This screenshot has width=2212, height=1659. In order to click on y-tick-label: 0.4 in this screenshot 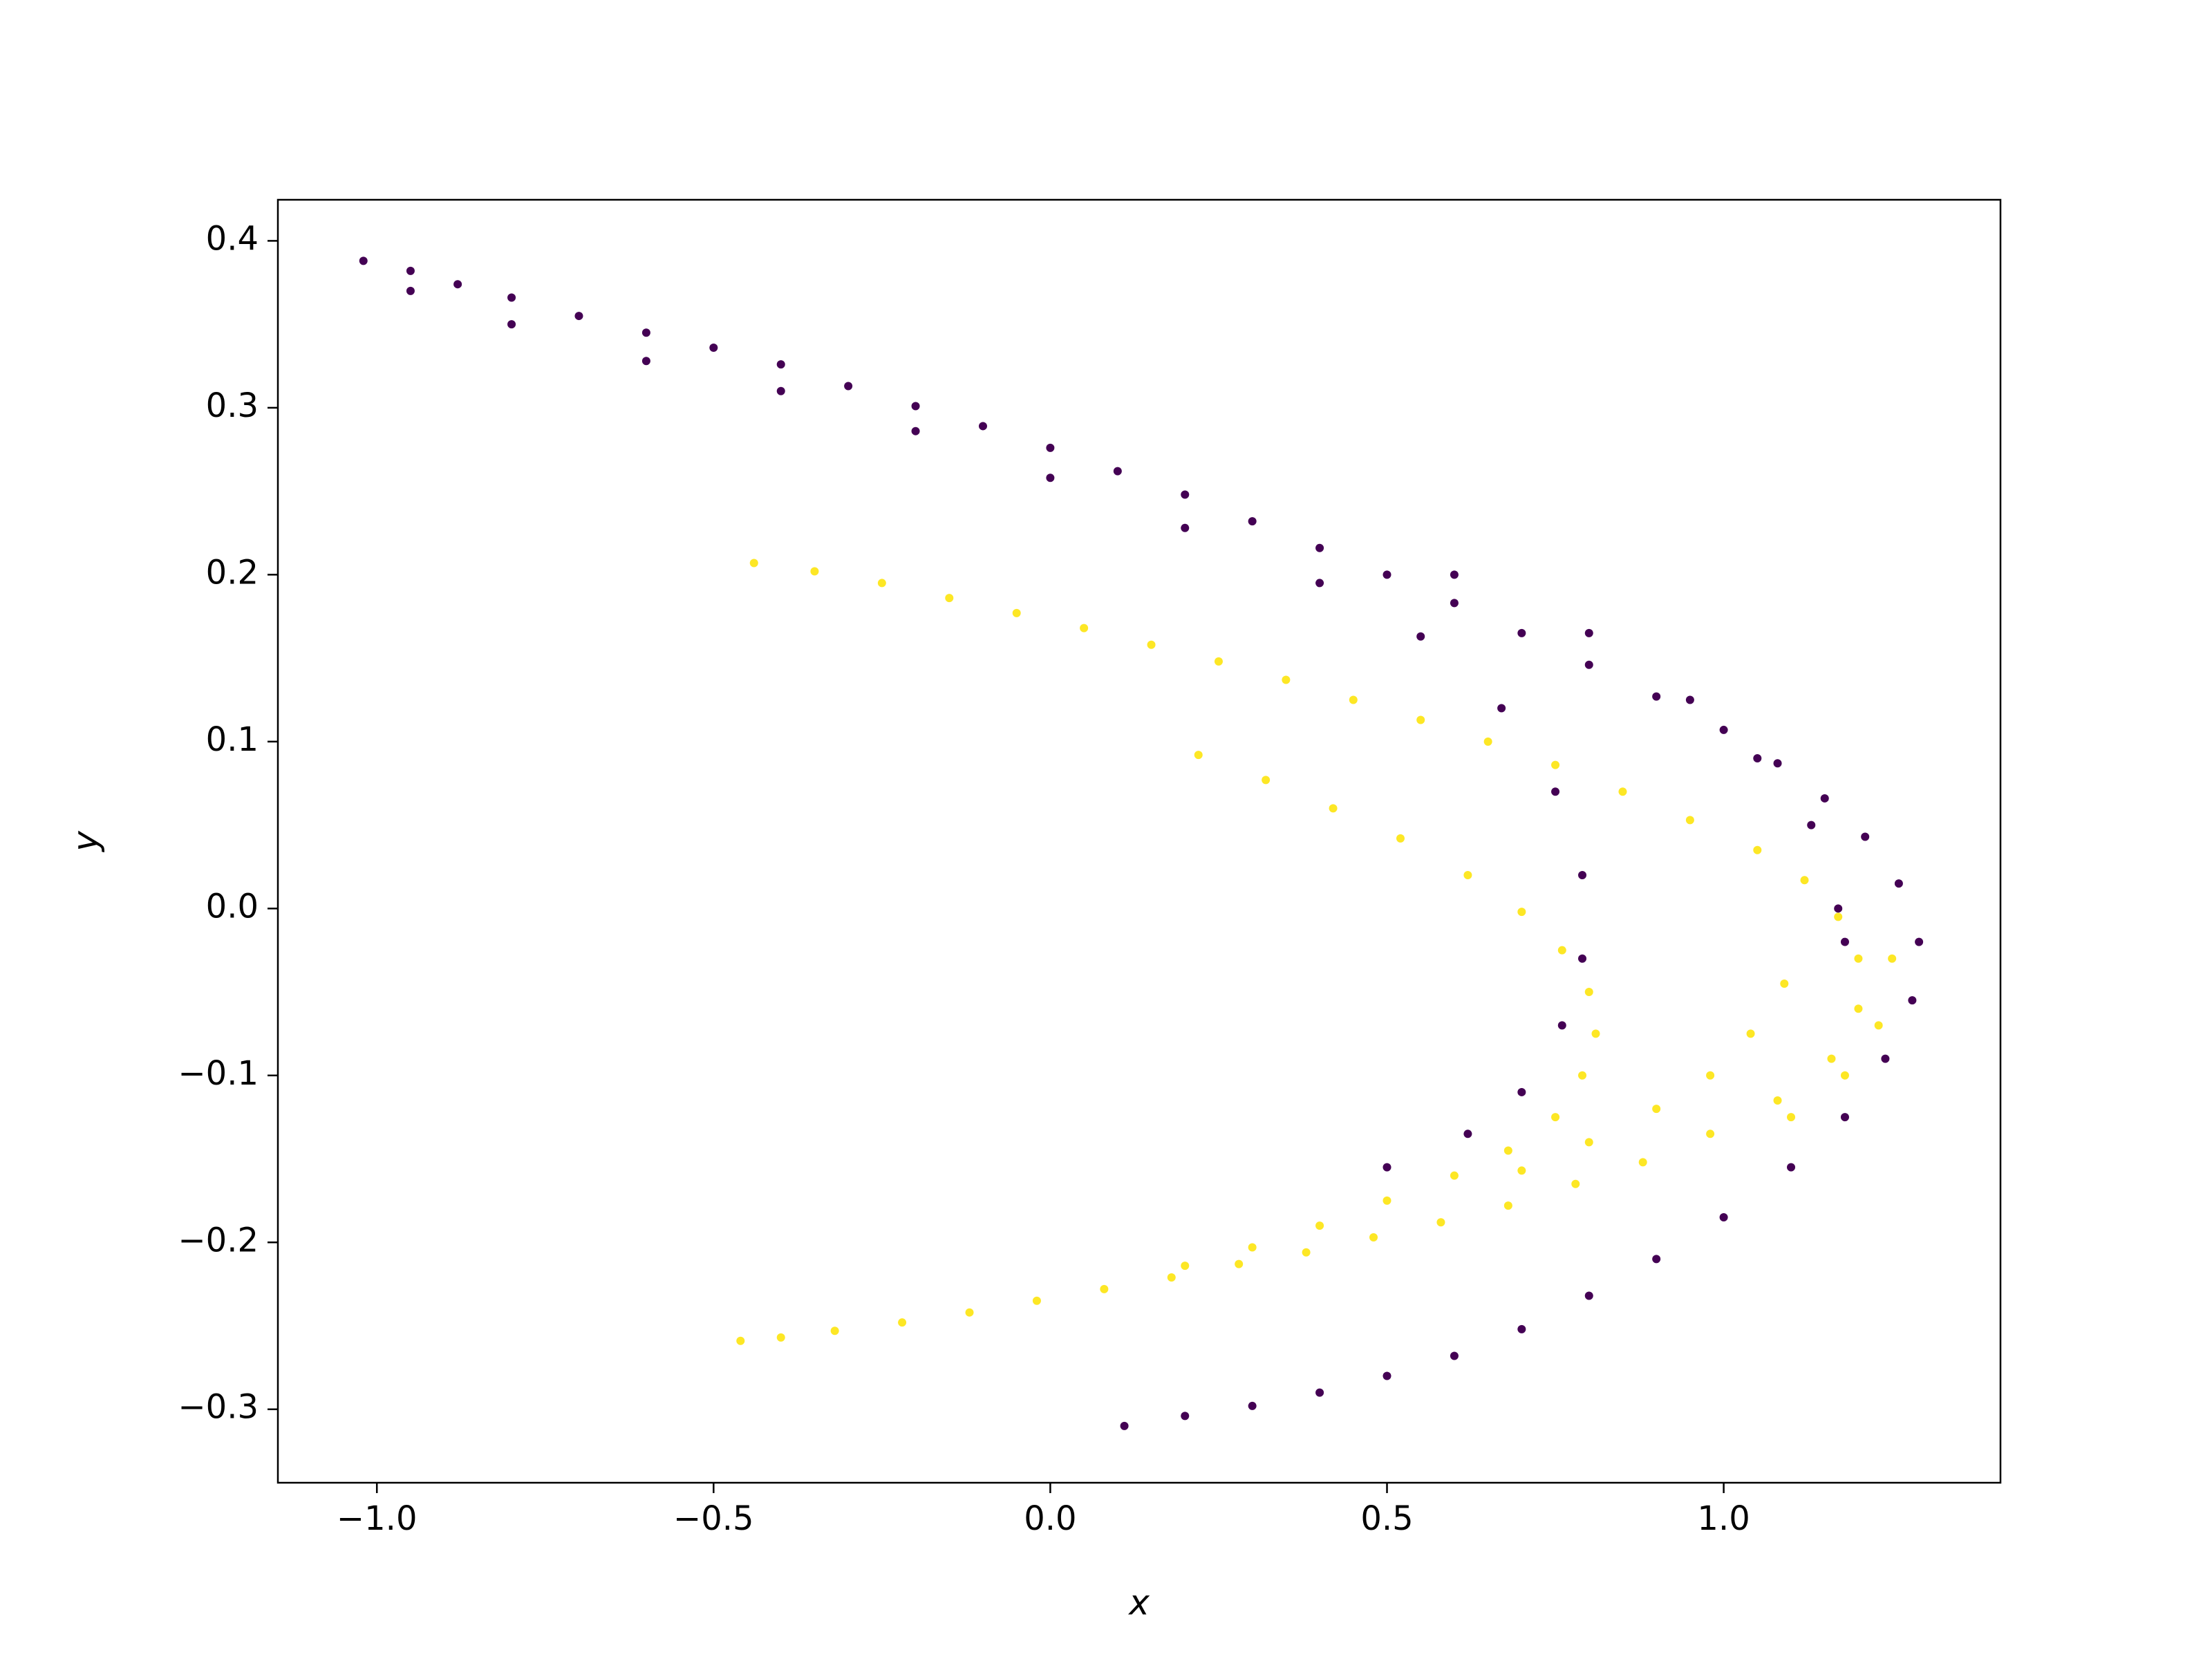, I will do `click(232, 239)`.